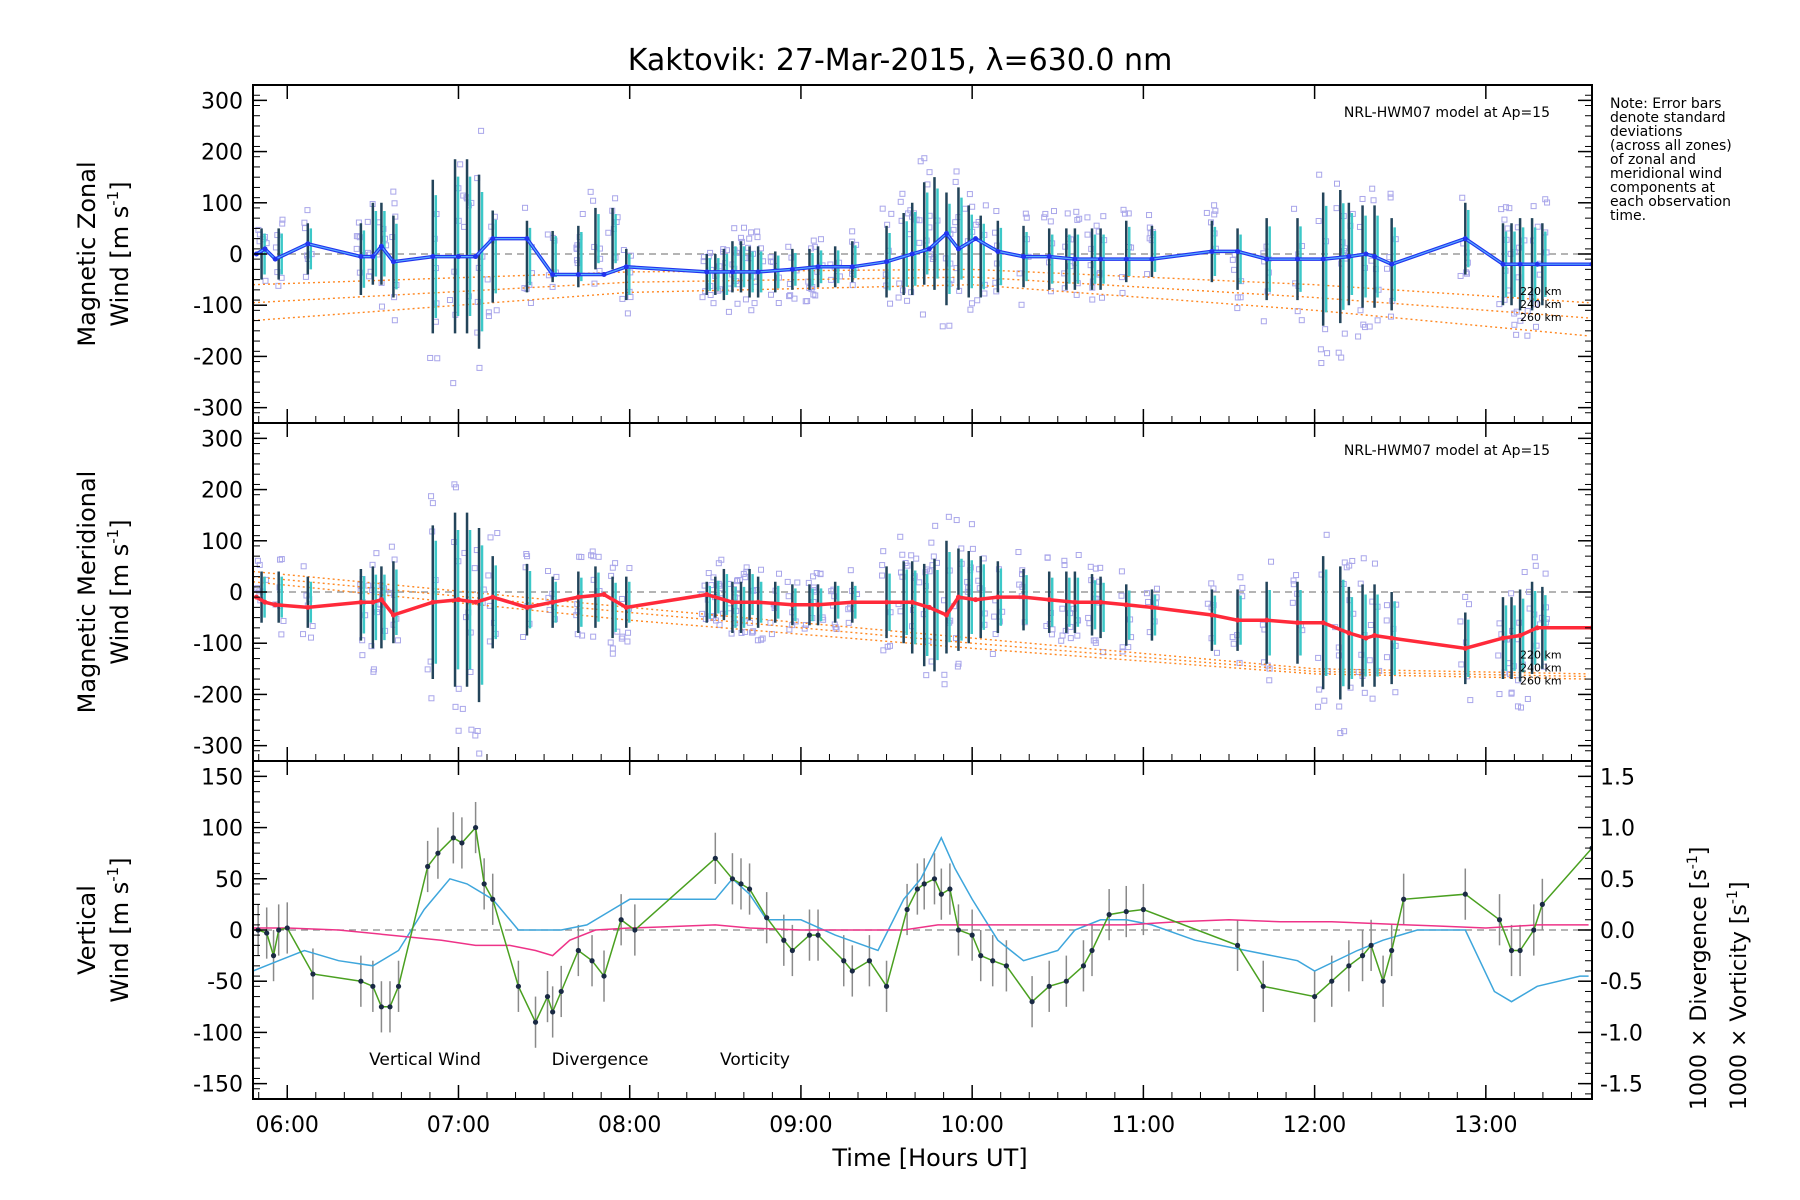 This screenshot has width=1800, height=1200. What do you see at coordinates (1653, 160) in the screenshot?
I see `note-line: of zonal and` at bounding box center [1653, 160].